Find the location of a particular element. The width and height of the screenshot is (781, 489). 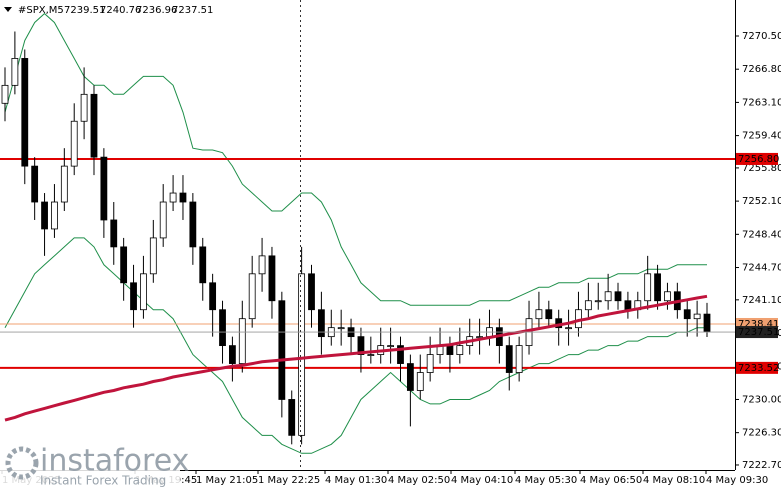

level-label: 7256.80 is located at coordinates (758, 159).